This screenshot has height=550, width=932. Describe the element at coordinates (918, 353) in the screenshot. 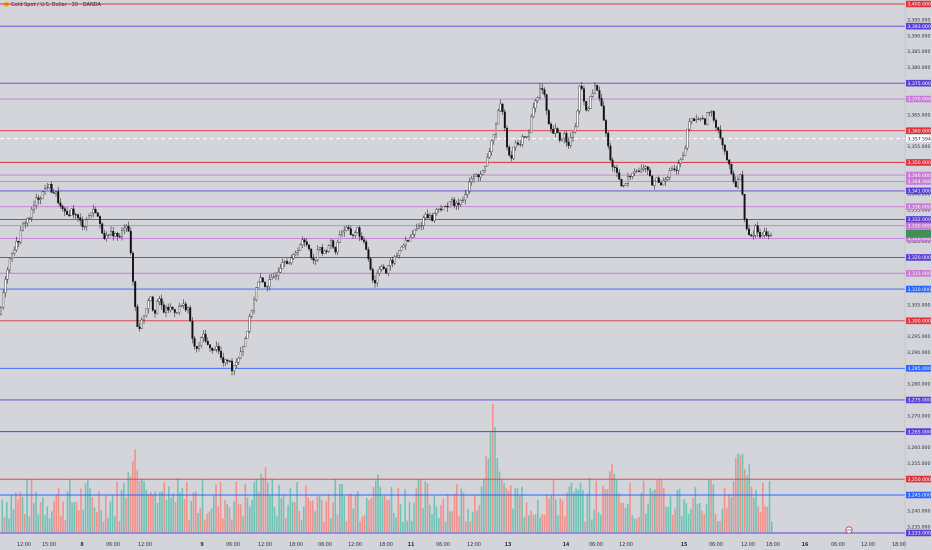

I see `price-tick-label: 3,290.000` at that location.